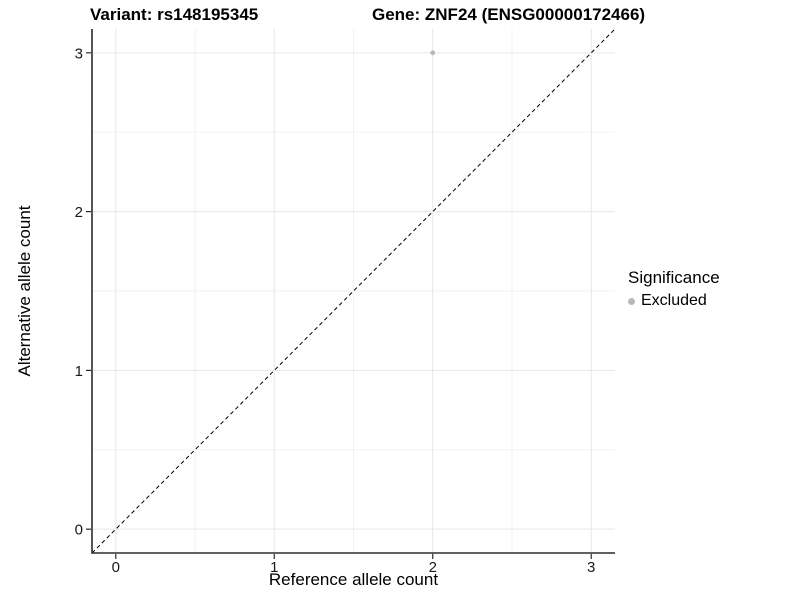  I want to click on y-axis-title: Alternative allele count, so click(24, 291).